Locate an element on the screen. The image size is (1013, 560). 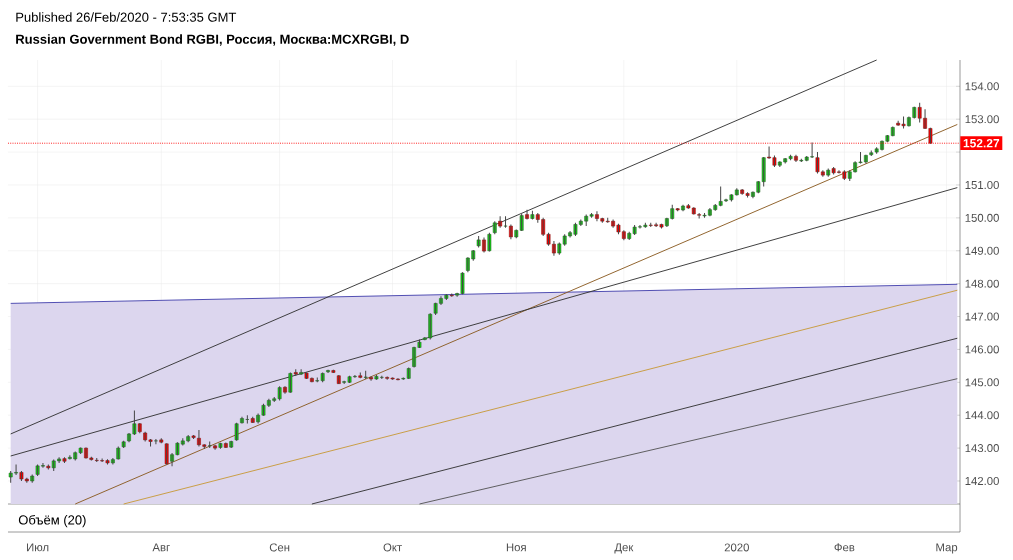
x-tick-label: Окт is located at coordinates (392, 547).